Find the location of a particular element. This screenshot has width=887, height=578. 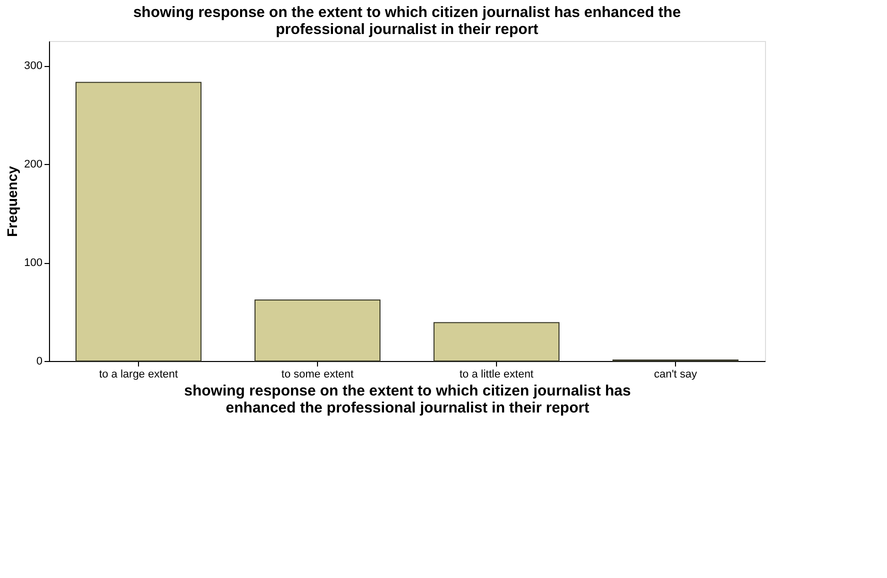

y-tick-label: 300 is located at coordinates (33, 66).